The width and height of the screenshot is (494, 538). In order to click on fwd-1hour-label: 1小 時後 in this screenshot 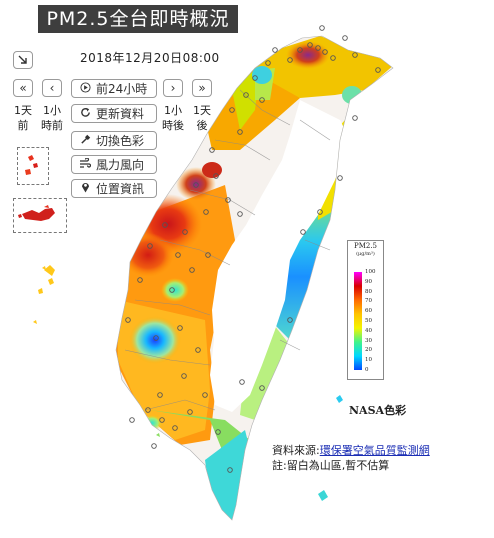, I will do `click(173, 118)`.